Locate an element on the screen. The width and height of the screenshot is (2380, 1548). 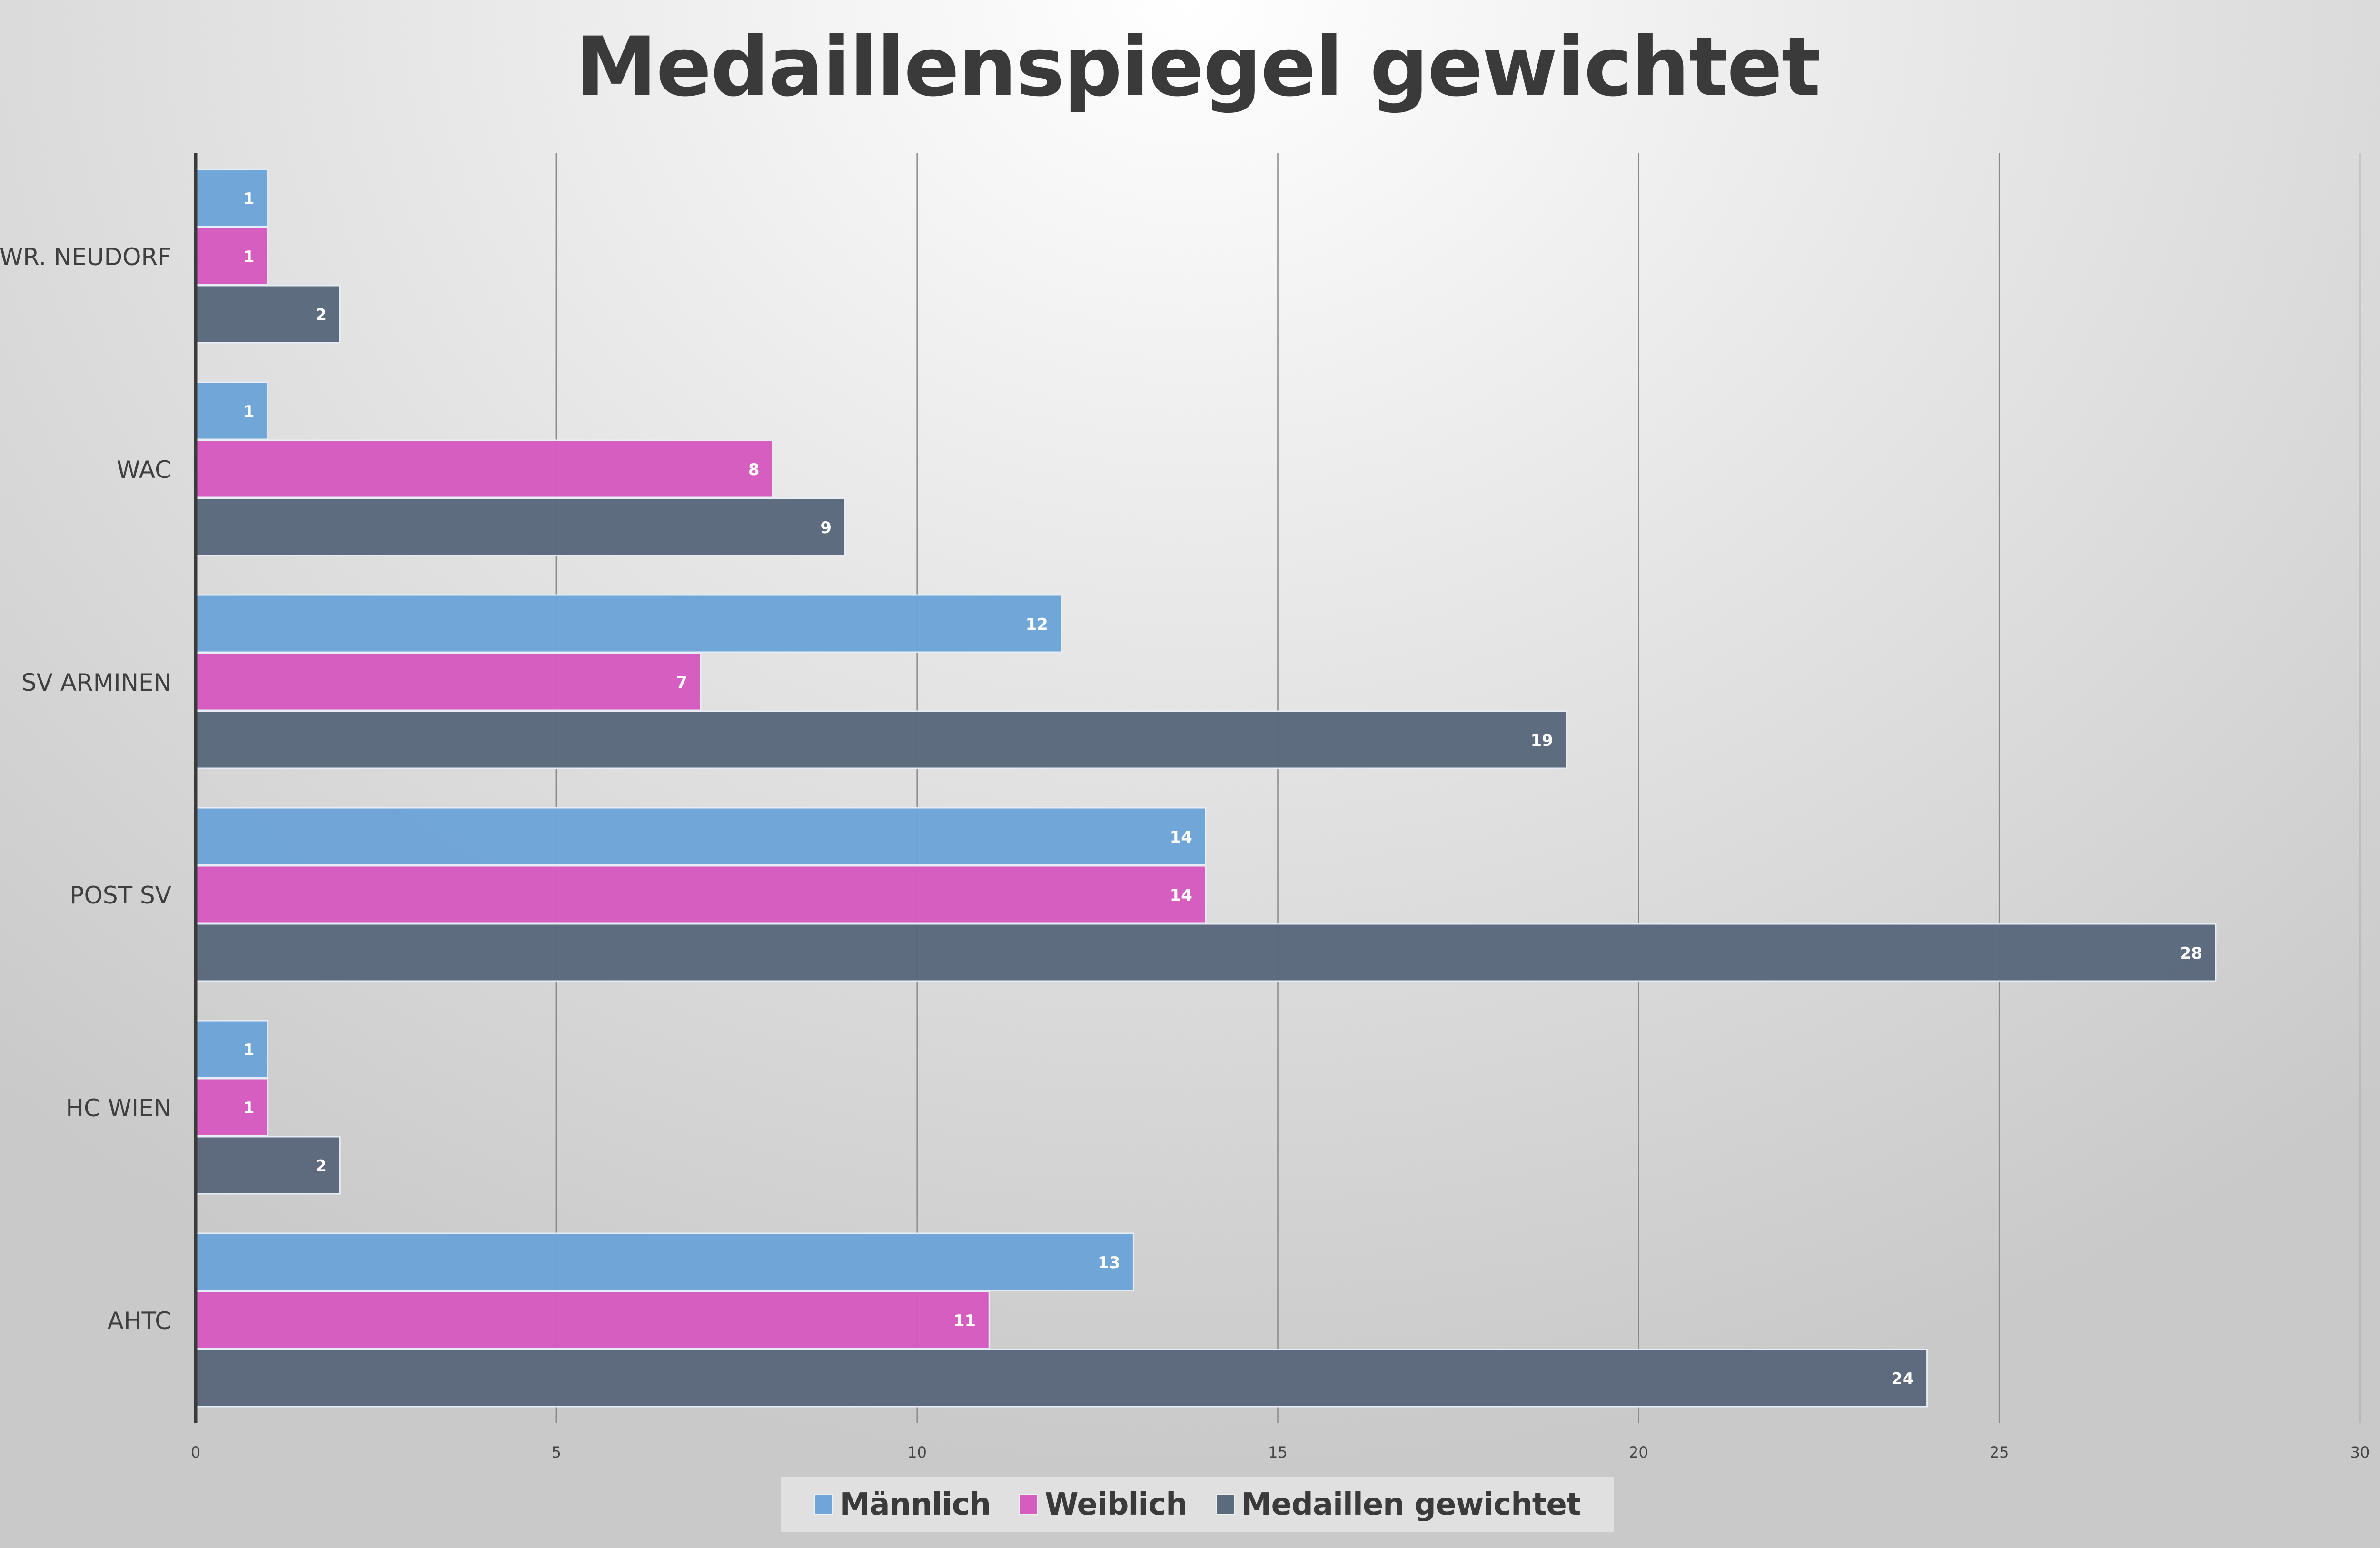
legend-label: Weiblich is located at coordinates (1116, 1504).